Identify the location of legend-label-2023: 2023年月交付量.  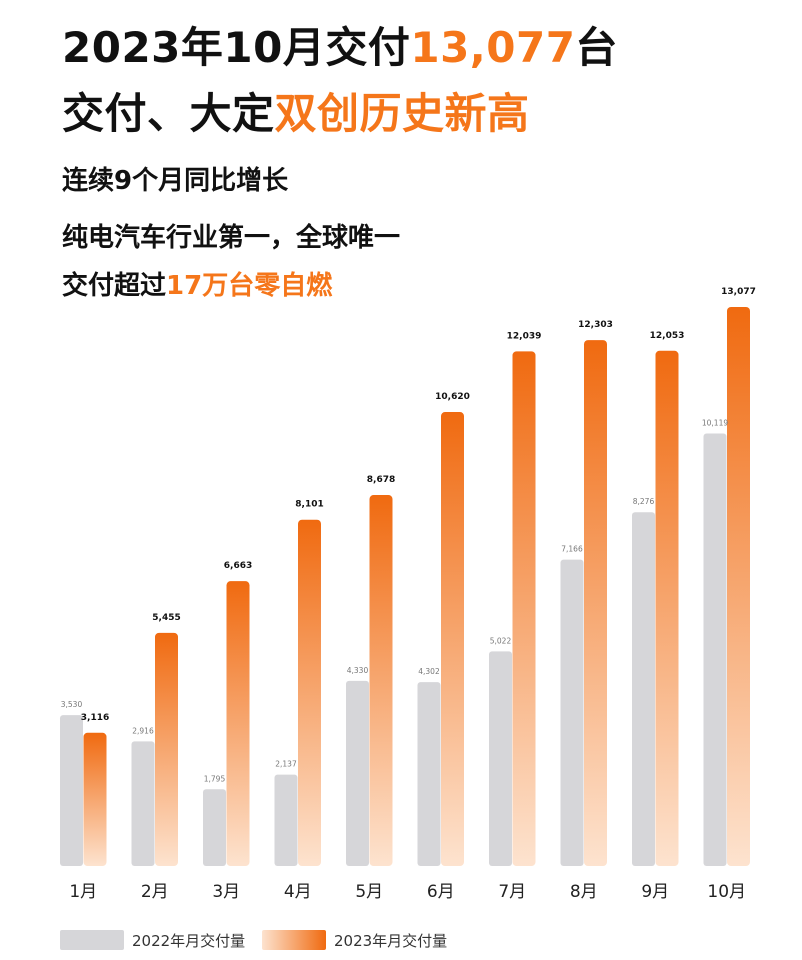
(391, 940).